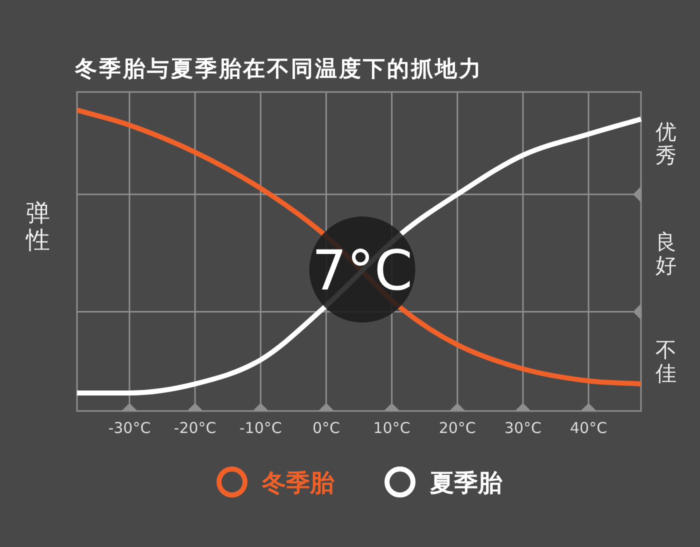 The image size is (700, 547). I want to click on x-tick-label: 40°C, so click(589, 428).